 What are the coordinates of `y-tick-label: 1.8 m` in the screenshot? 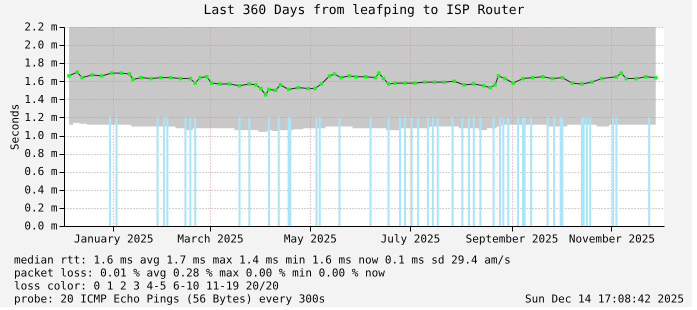 It's located at (41, 63).